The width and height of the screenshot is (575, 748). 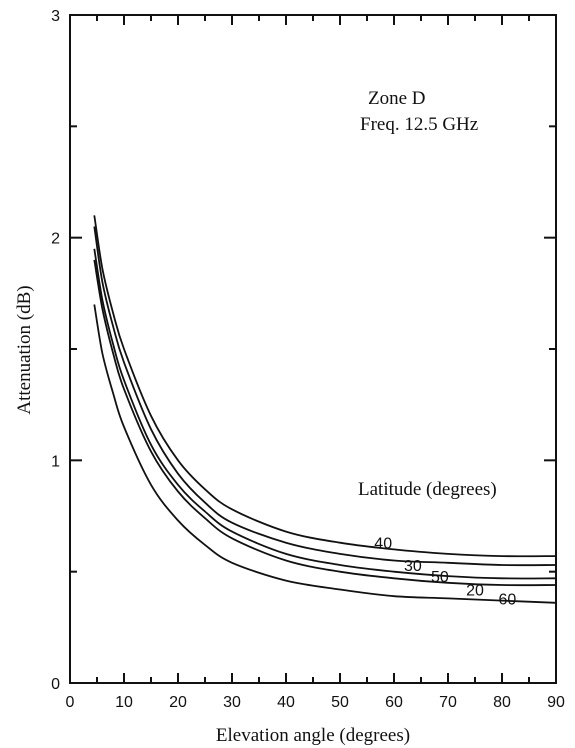 What do you see at coordinates (55, 684) in the screenshot?
I see `y-tick-label: 0` at bounding box center [55, 684].